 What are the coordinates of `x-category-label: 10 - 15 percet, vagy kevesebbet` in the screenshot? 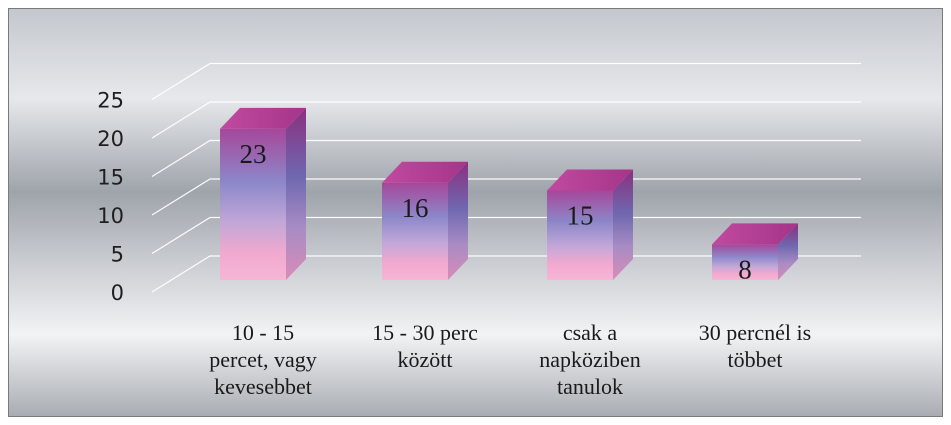 It's located at (263, 359).